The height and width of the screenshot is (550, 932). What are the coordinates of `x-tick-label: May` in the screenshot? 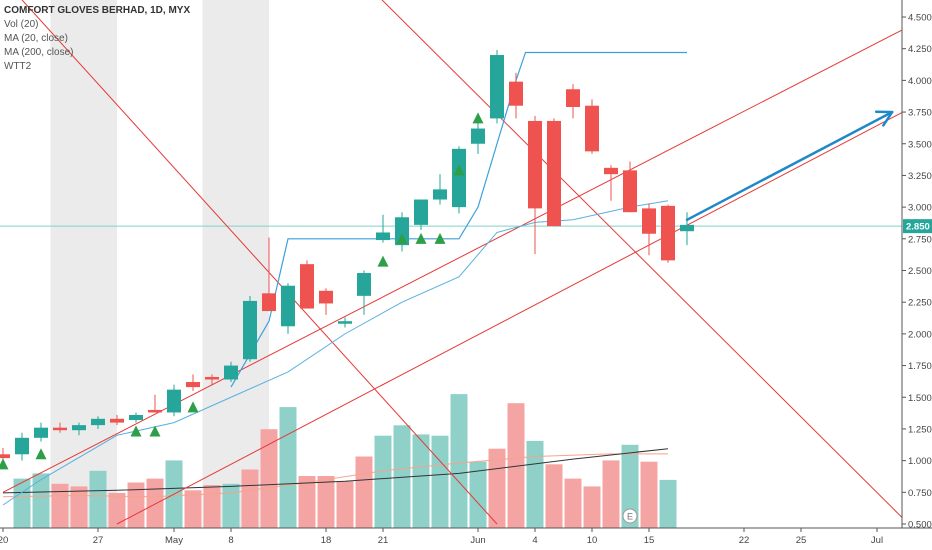 It's located at (174, 540).